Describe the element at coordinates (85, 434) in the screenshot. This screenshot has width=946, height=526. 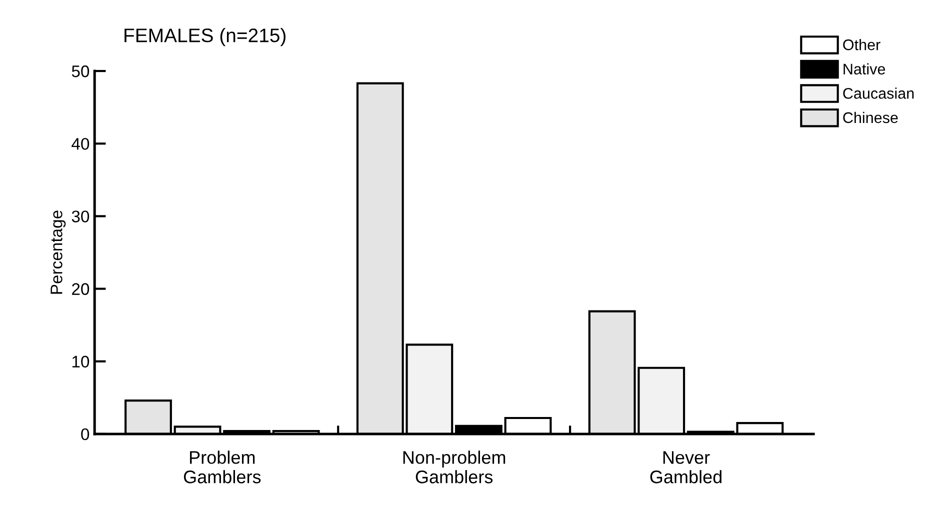
I see `y-tick-label: 0` at that location.